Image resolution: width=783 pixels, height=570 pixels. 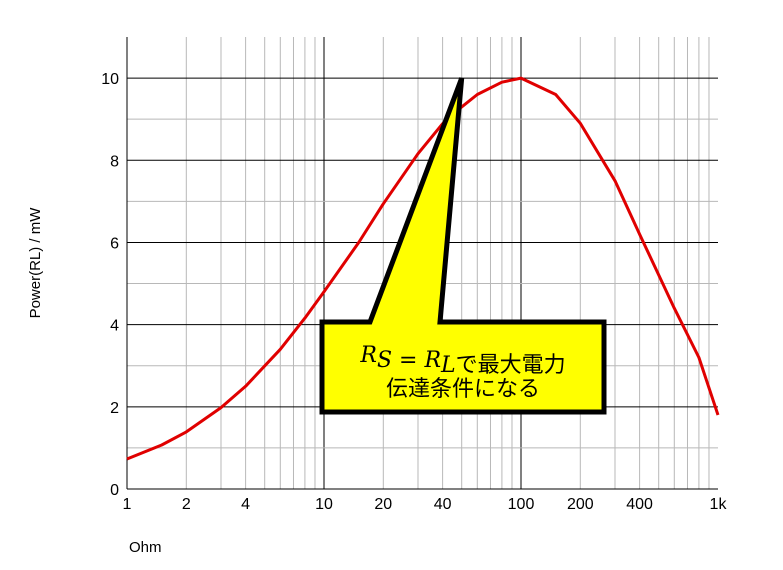 I want to click on x-axis-label: Ohm, so click(x=145, y=547).